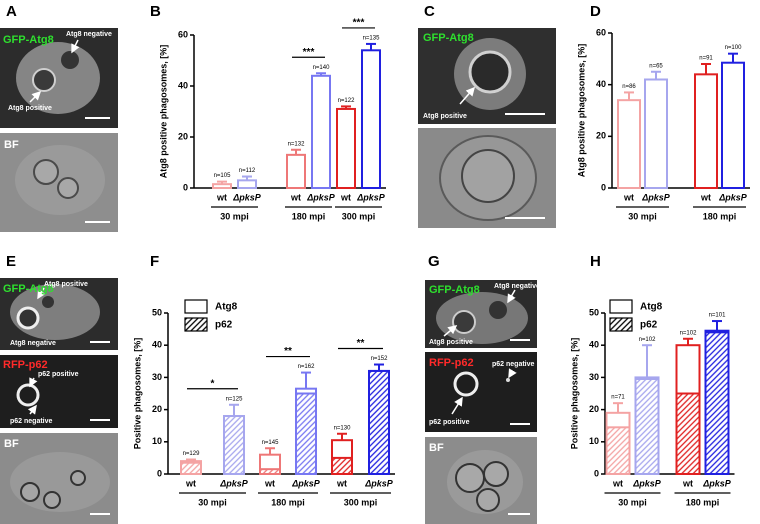  What do you see at coordinates (347, 101) in the screenshot?
I see `n-label: n=122` at bounding box center [347, 101].